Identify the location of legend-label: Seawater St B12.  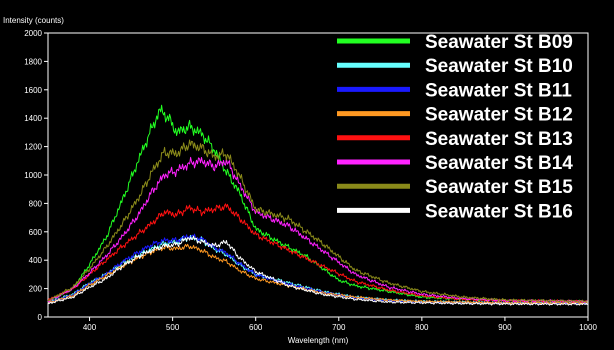
(499, 115).